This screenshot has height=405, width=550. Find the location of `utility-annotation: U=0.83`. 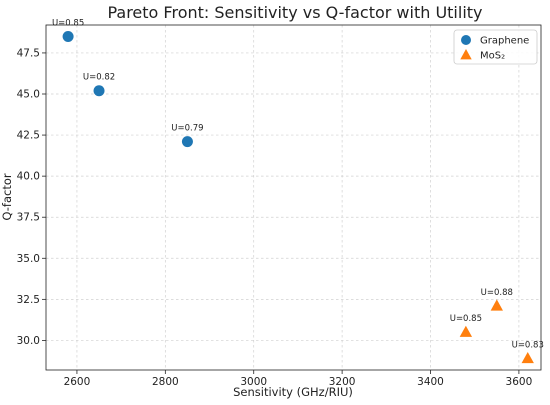

utility-annotation: U=0.83 is located at coordinates (528, 346).